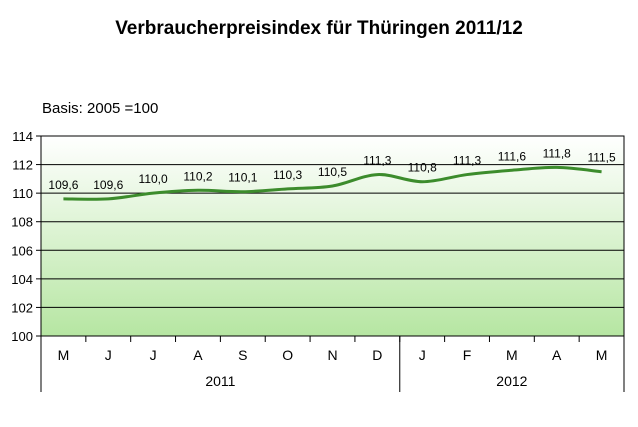 The height and width of the screenshot is (427, 638). I want to click on x-tick-label: S, so click(242, 355).